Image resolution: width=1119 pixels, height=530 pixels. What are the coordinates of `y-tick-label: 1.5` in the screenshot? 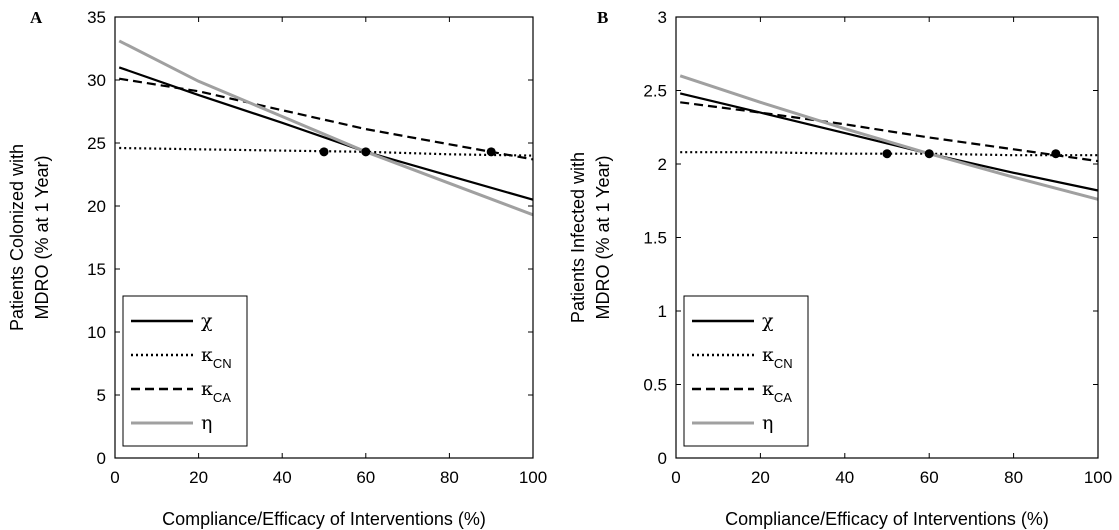 It's located at (655, 238).